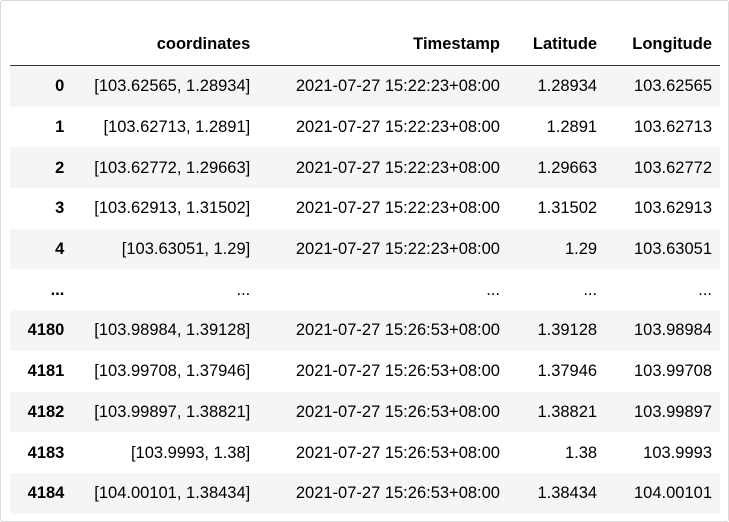  I want to click on row-index: 2, so click(60, 167).